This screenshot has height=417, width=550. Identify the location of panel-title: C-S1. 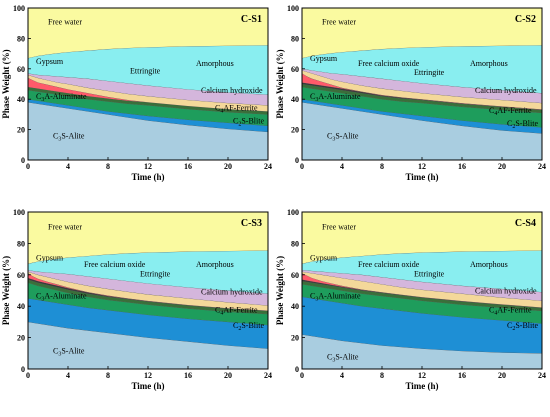
(251, 19).